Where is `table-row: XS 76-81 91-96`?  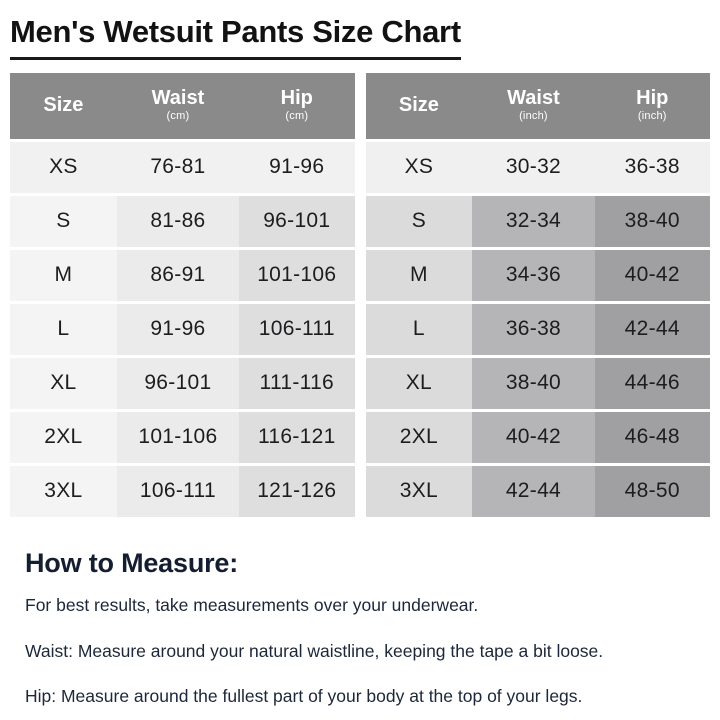
table-row: XS 76-81 91-96 is located at coordinates (182, 167).